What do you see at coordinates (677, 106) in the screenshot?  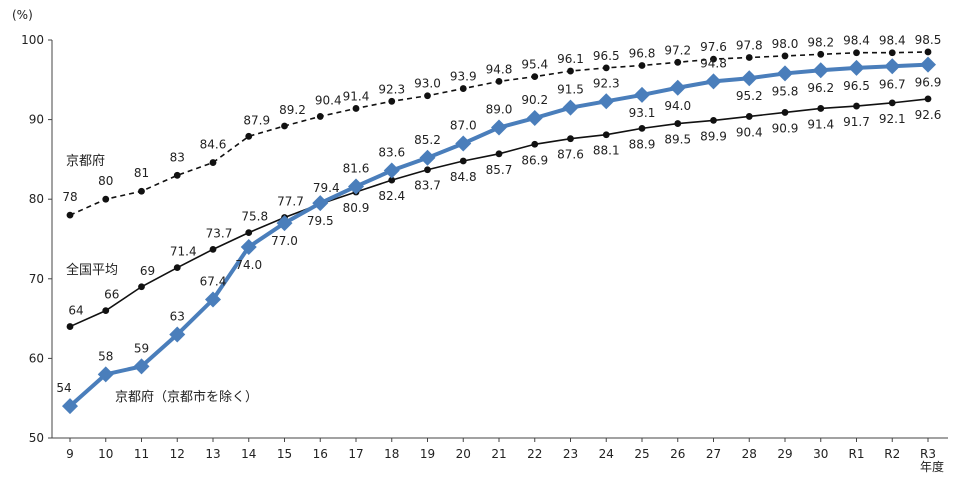 I see `data-label: 94.0` at bounding box center [677, 106].